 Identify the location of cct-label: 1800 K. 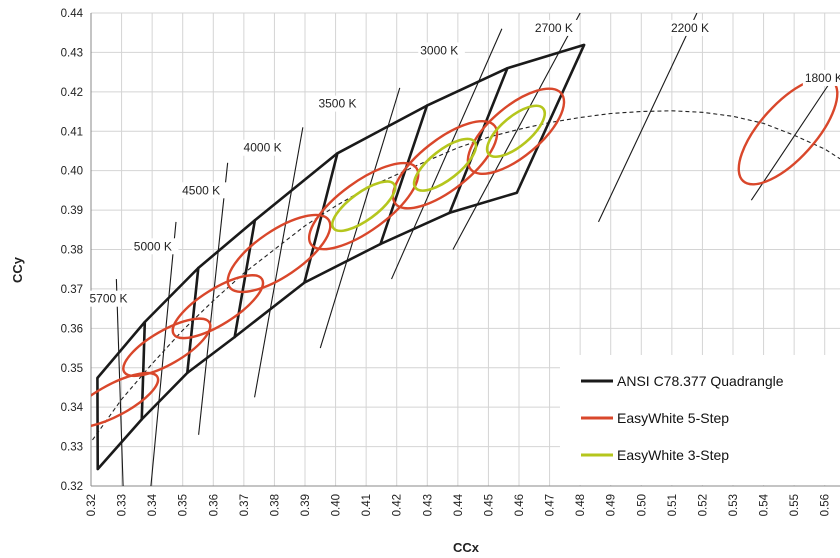
(822, 78).